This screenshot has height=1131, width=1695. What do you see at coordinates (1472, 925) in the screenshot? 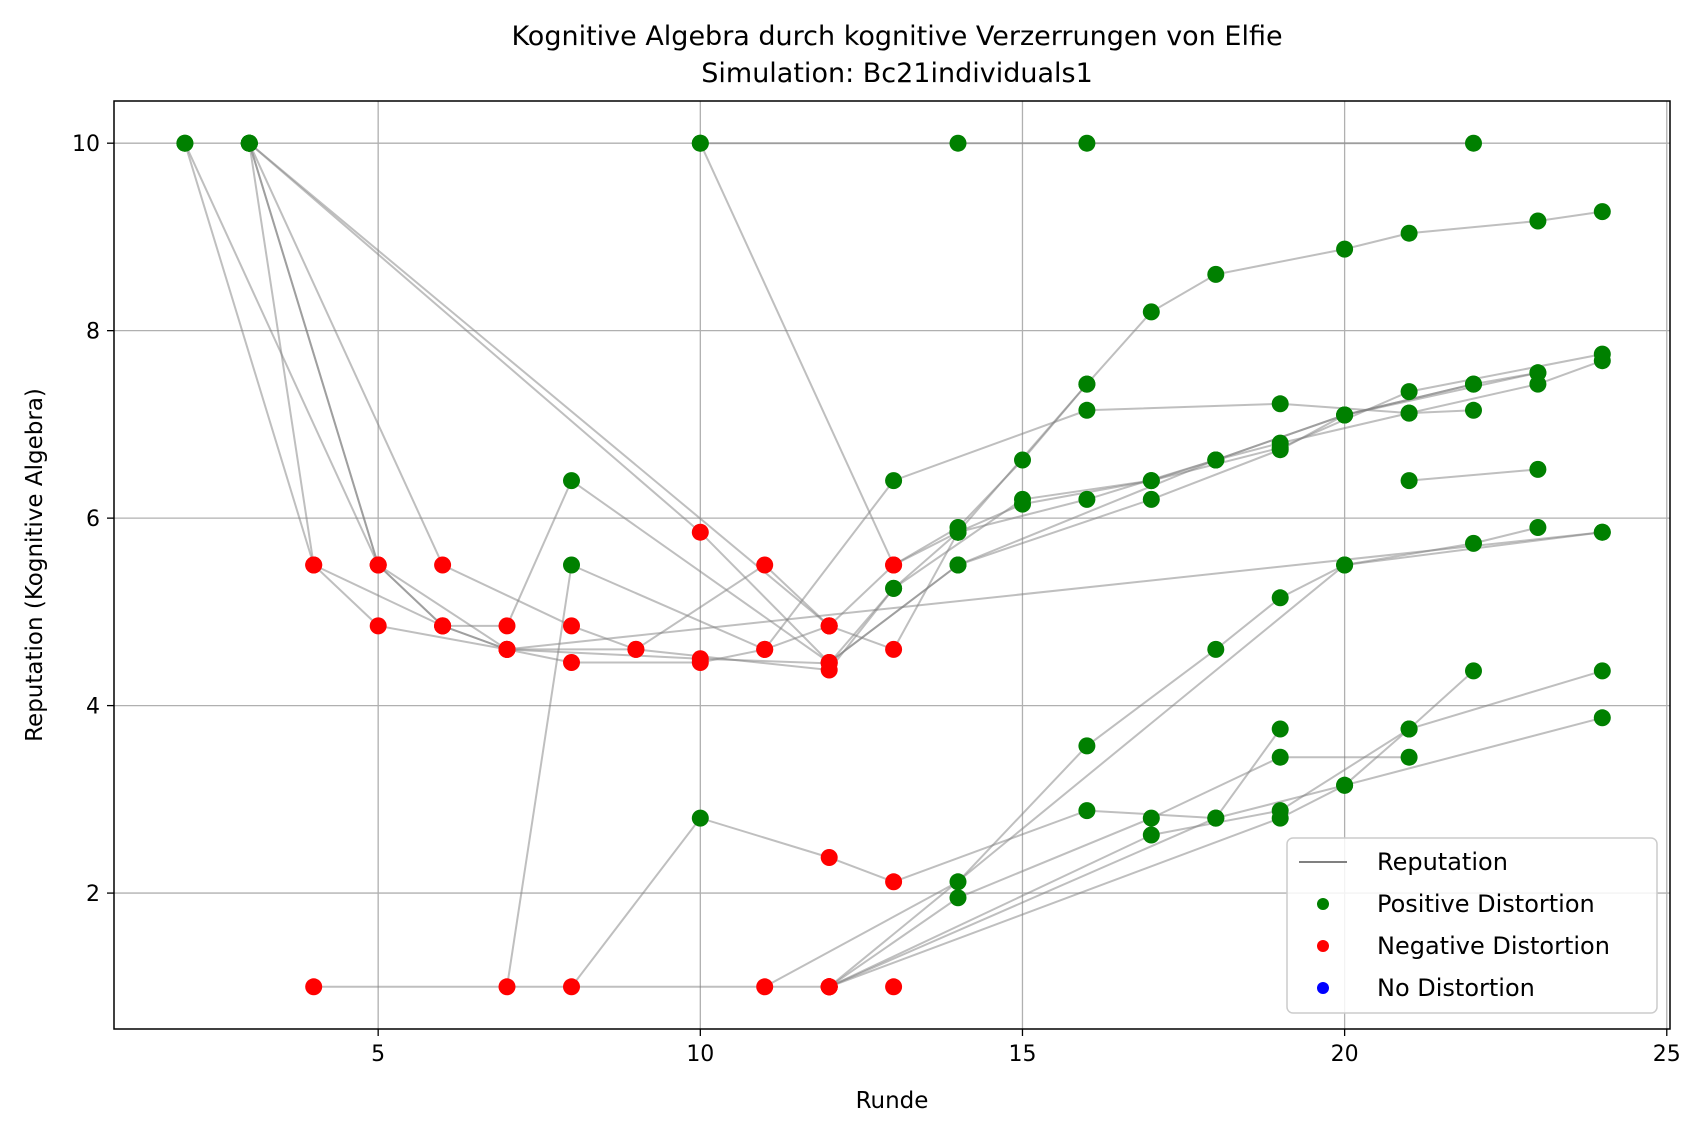
I see `legend-box` at bounding box center [1472, 925].